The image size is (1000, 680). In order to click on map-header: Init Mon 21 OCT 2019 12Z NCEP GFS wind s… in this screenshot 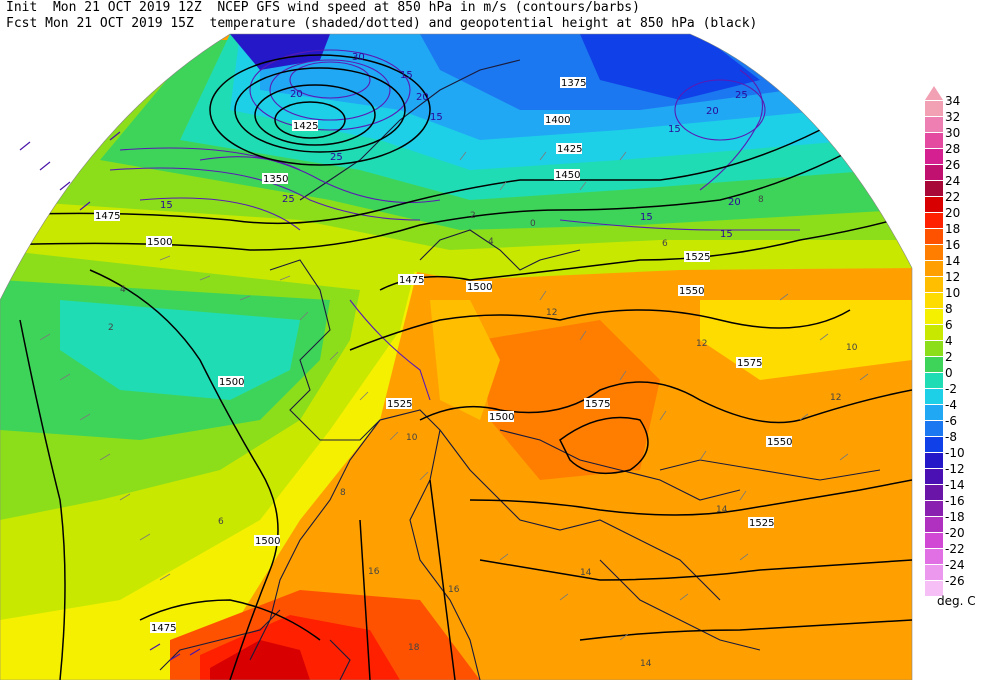, I will do `click(382, 16)`.